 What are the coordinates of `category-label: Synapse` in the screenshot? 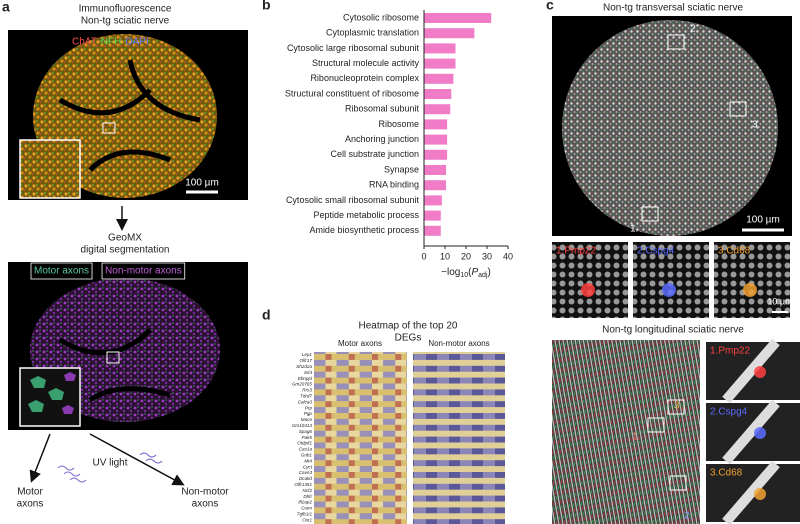 It's located at (401, 169).